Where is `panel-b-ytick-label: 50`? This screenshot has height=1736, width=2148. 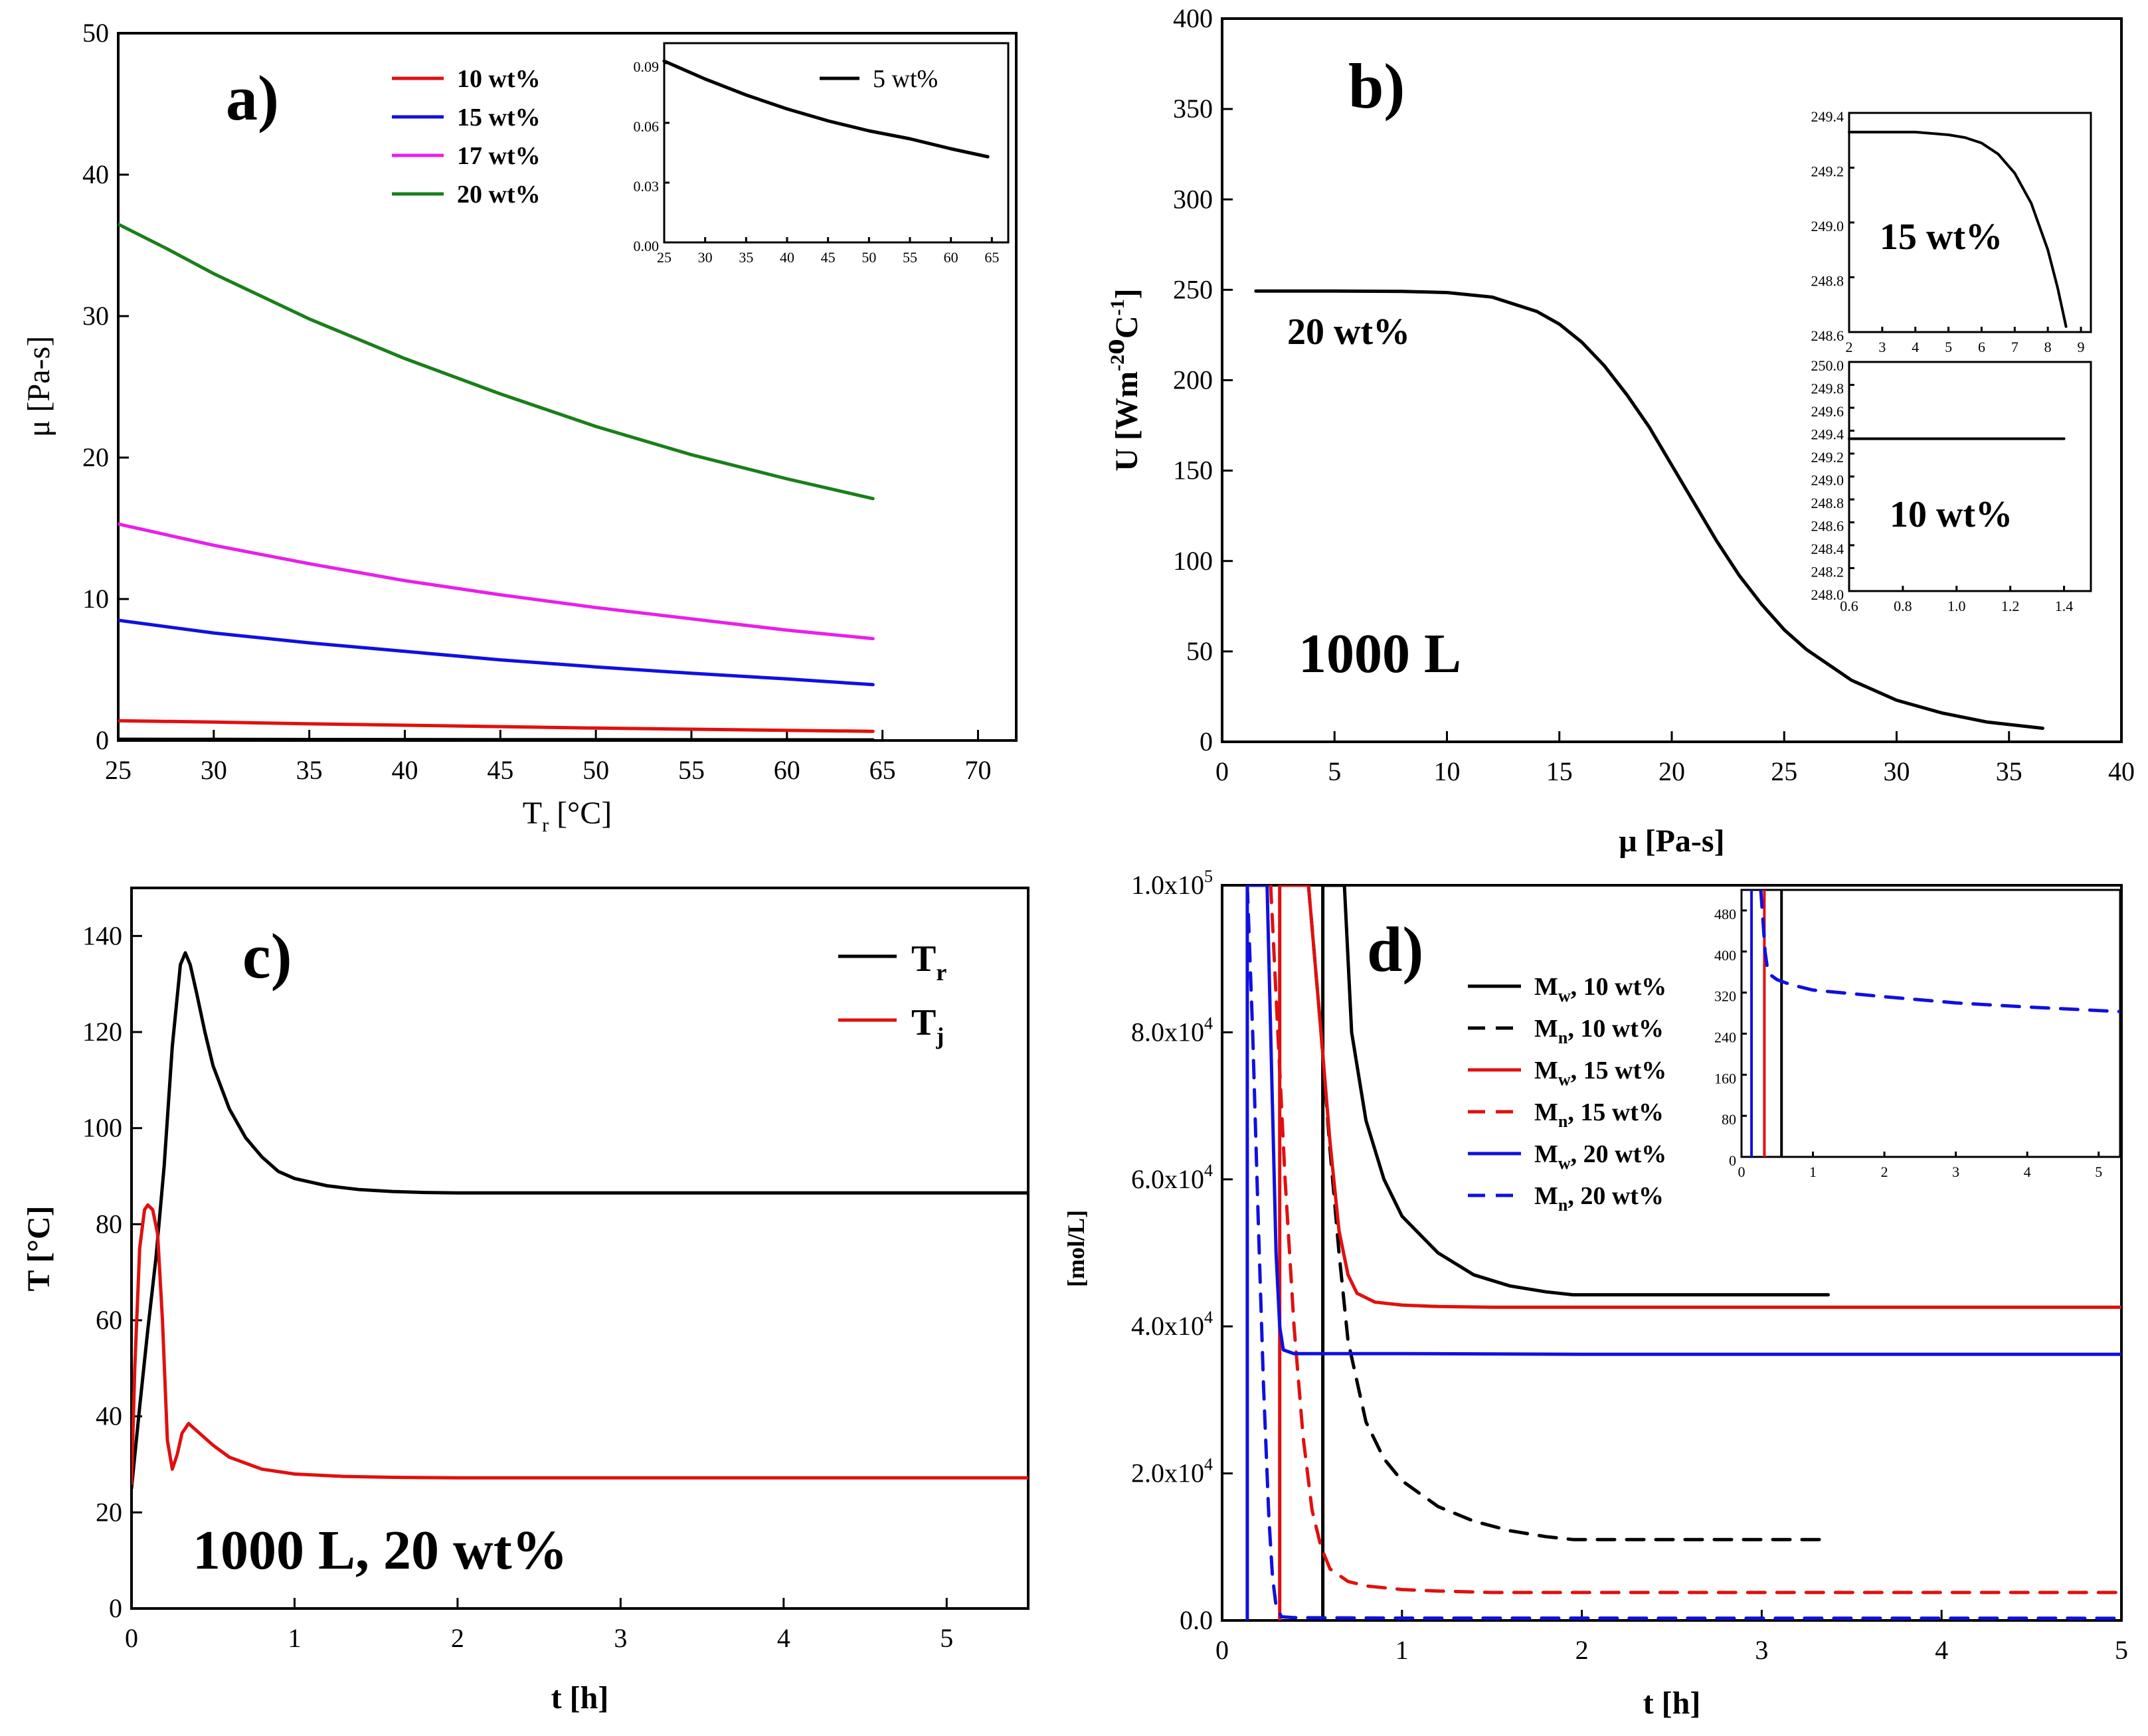
panel-b-ytick-label: 50 is located at coordinates (1199, 651).